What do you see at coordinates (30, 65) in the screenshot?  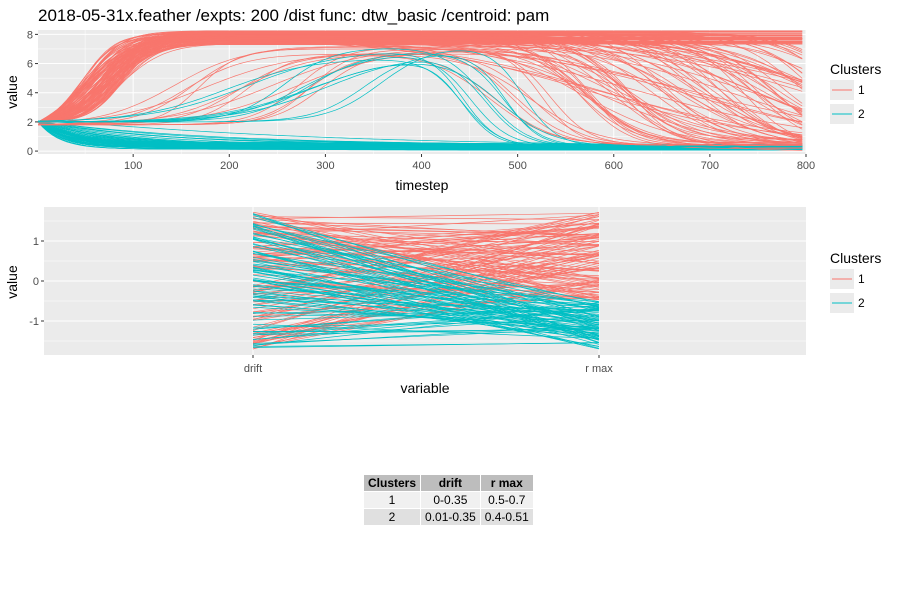 I see `y-tick-label: 6` at bounding box center [30, 65].